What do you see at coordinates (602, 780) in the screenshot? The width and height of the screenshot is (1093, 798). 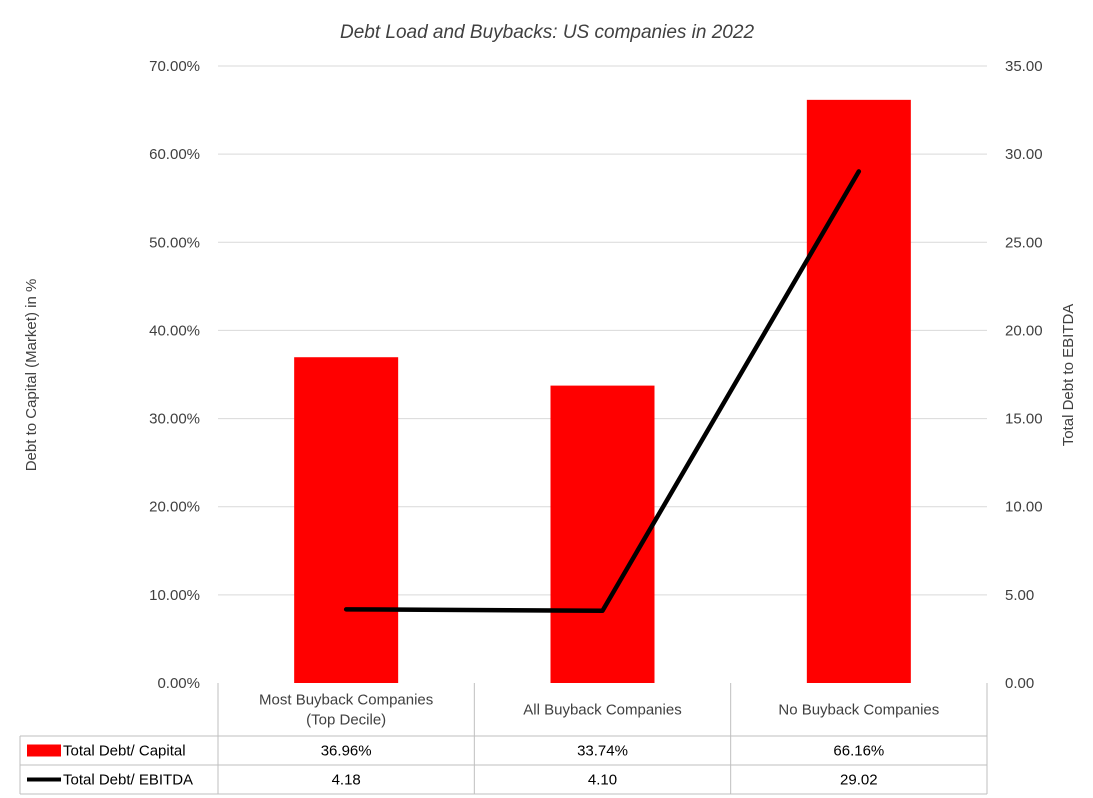 I see `data-label: 4.10` at bounding box center [602, 780].